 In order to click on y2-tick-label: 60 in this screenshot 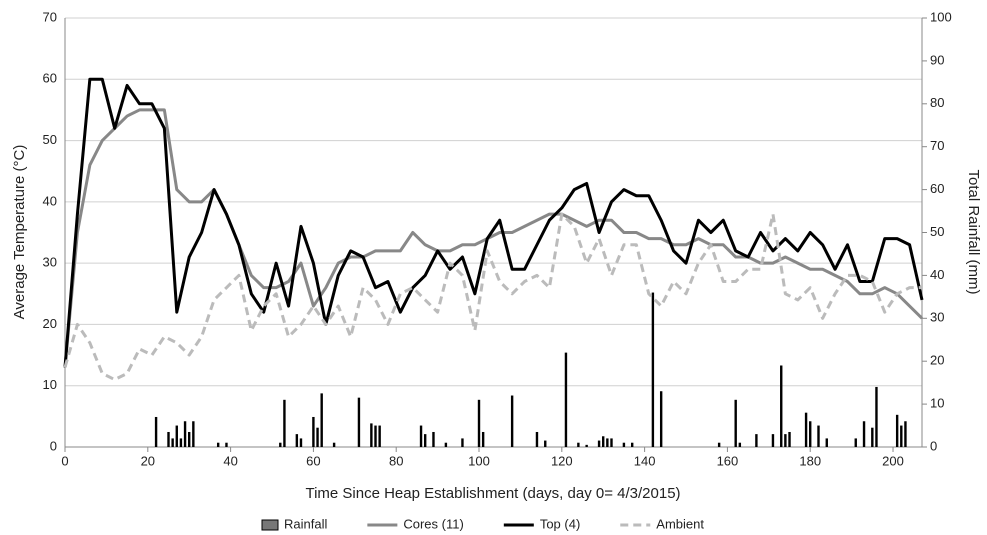, I will do `click(937, 188)`.